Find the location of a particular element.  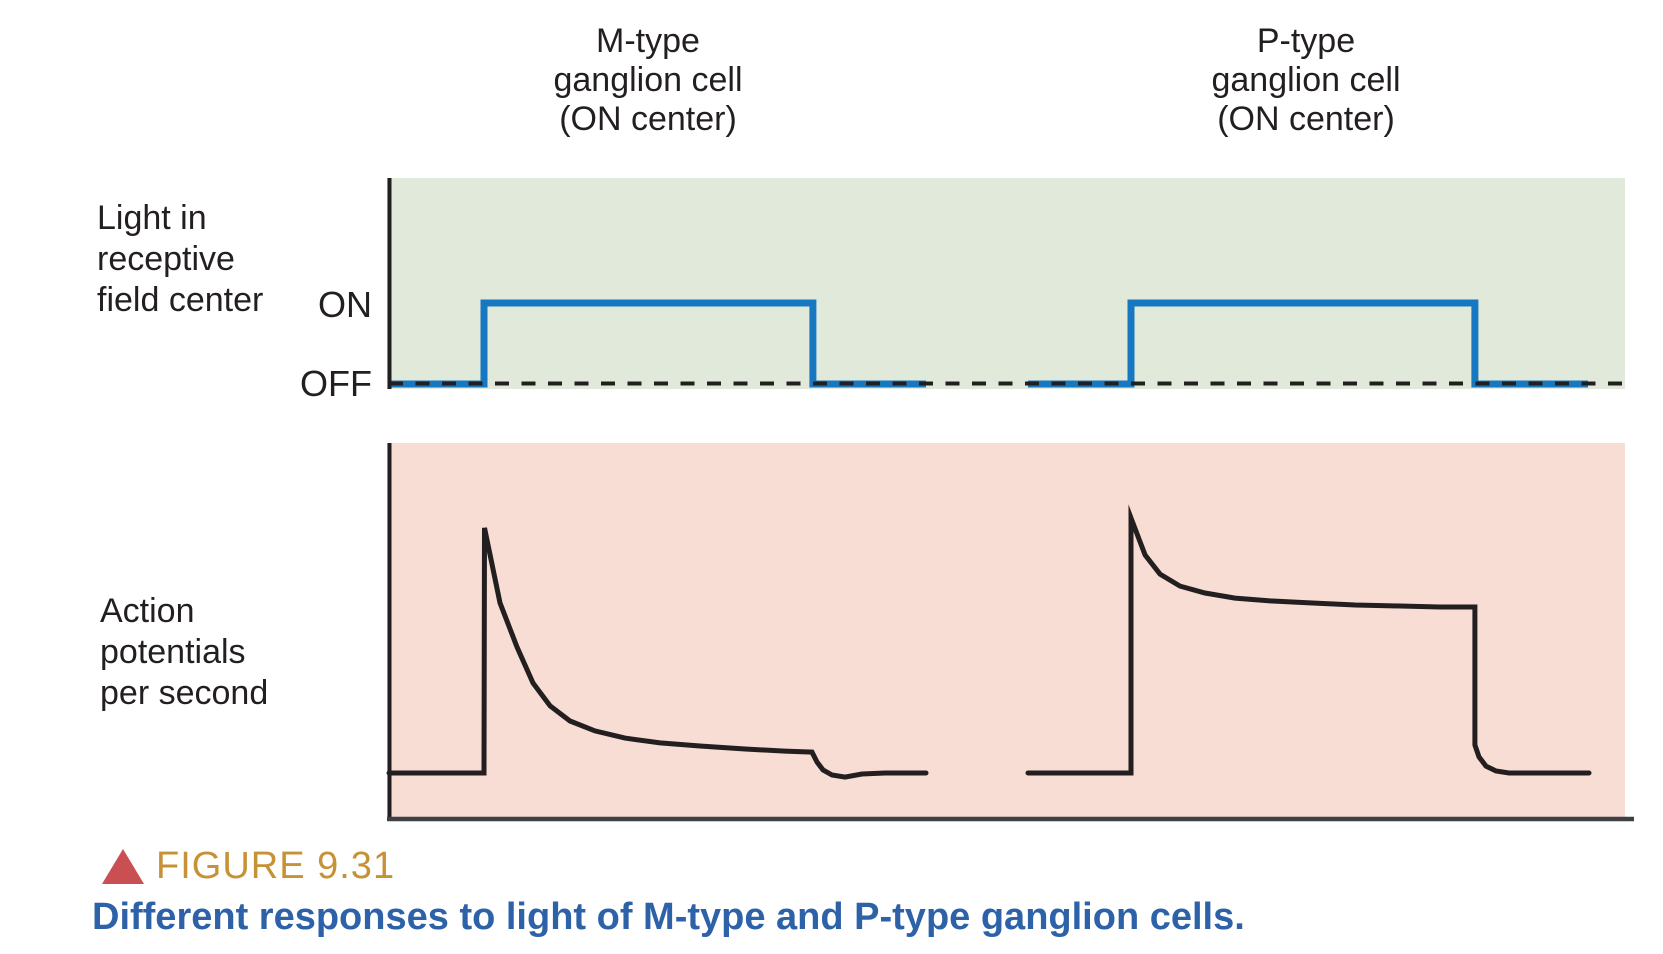

m-response-trace is located at coordinates (657, 653).